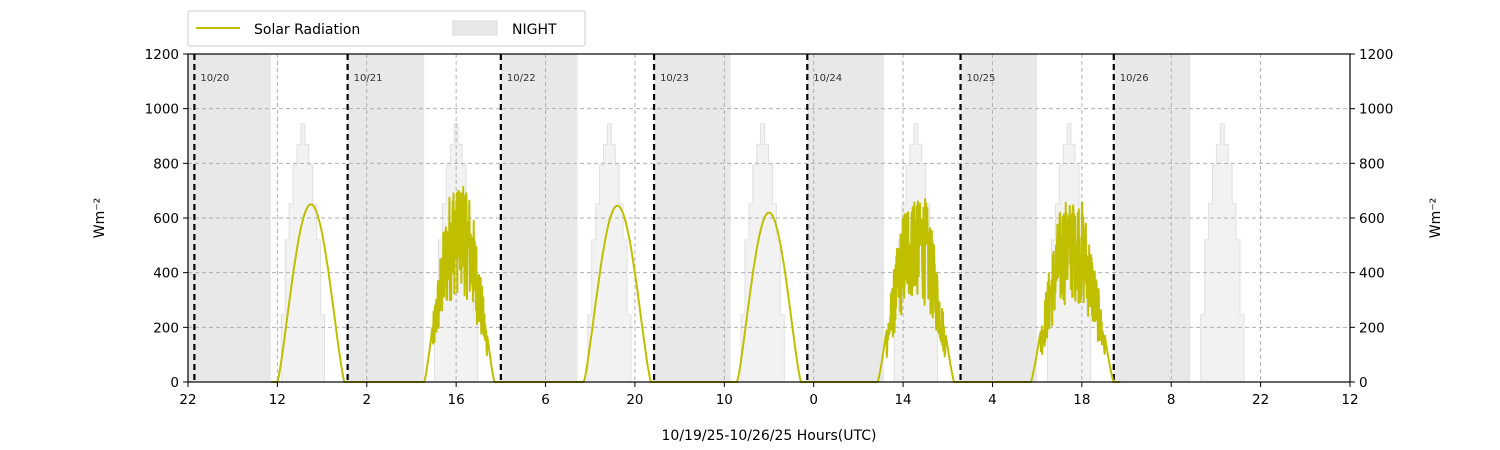 The width and height of the screenshot is (1500, 450). I want to click on legend: Solar Radiation NIGHT, so click(386, 28).